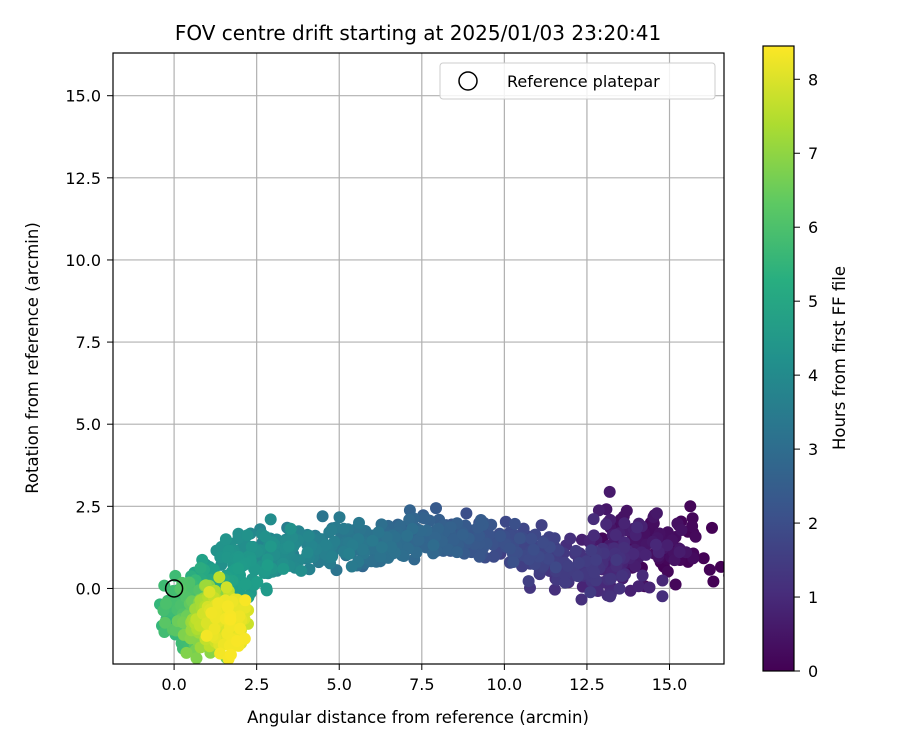 The width and height of the screenshot is (900, 750). Describe the element at coordinates (805, 363) in the screenshot. I see `colorbar: 0 1 2 3 4 5 6 7 8 Hours from first FF file` at that location.